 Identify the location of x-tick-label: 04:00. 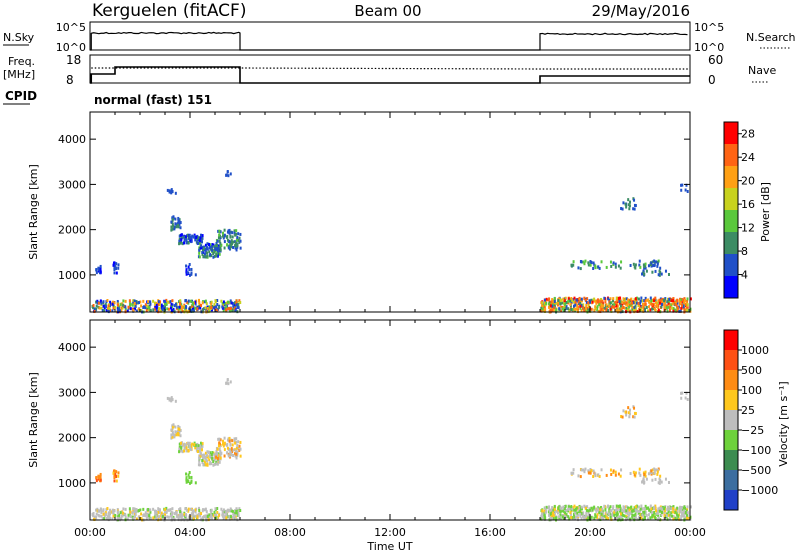
(190, 532).